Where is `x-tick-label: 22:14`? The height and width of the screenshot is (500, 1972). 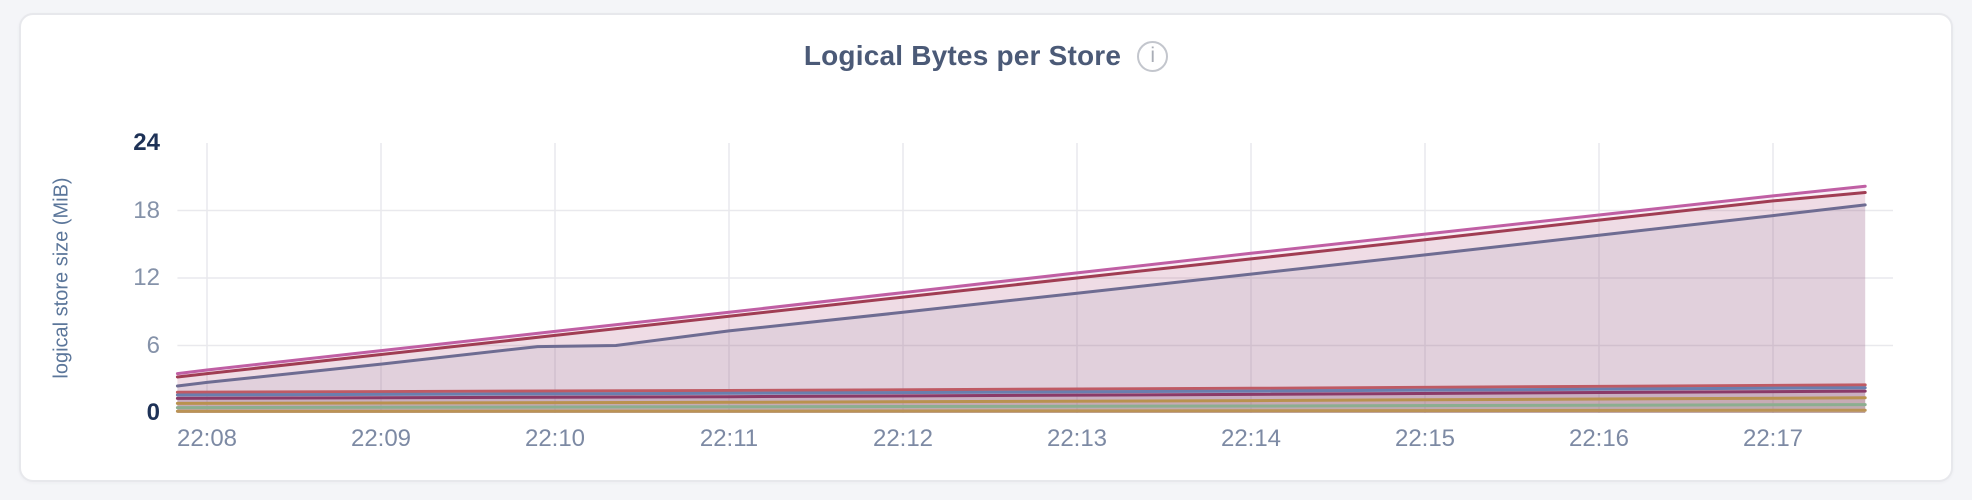
x-tick-label: 22:14 is located at coordinates (1251, 438).